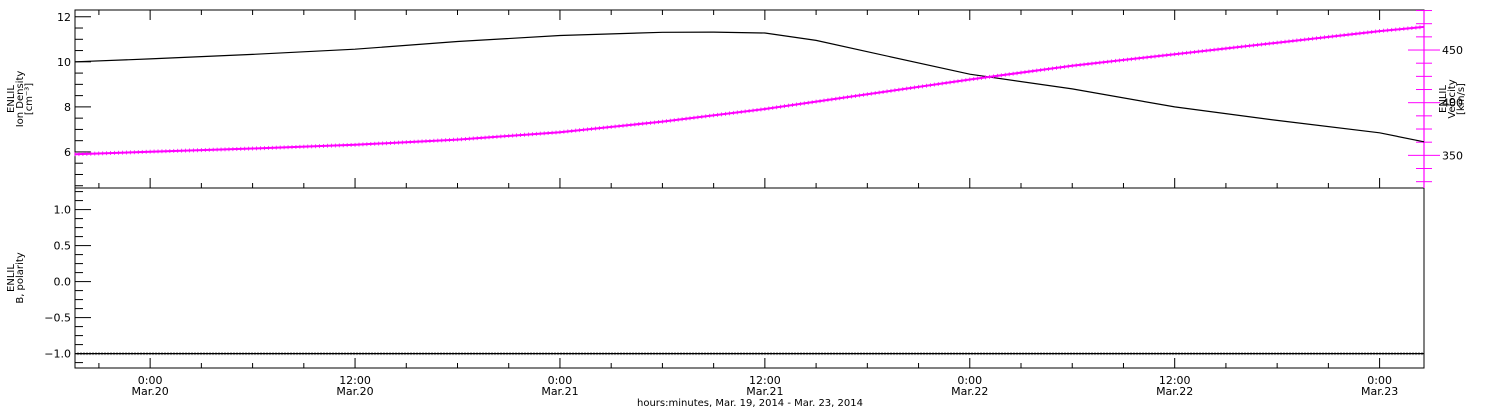  What do you see at coordinates (64, 17) in the screenshot?
I see `left-y-tick-label: 12` at bounding box center [64, 17].